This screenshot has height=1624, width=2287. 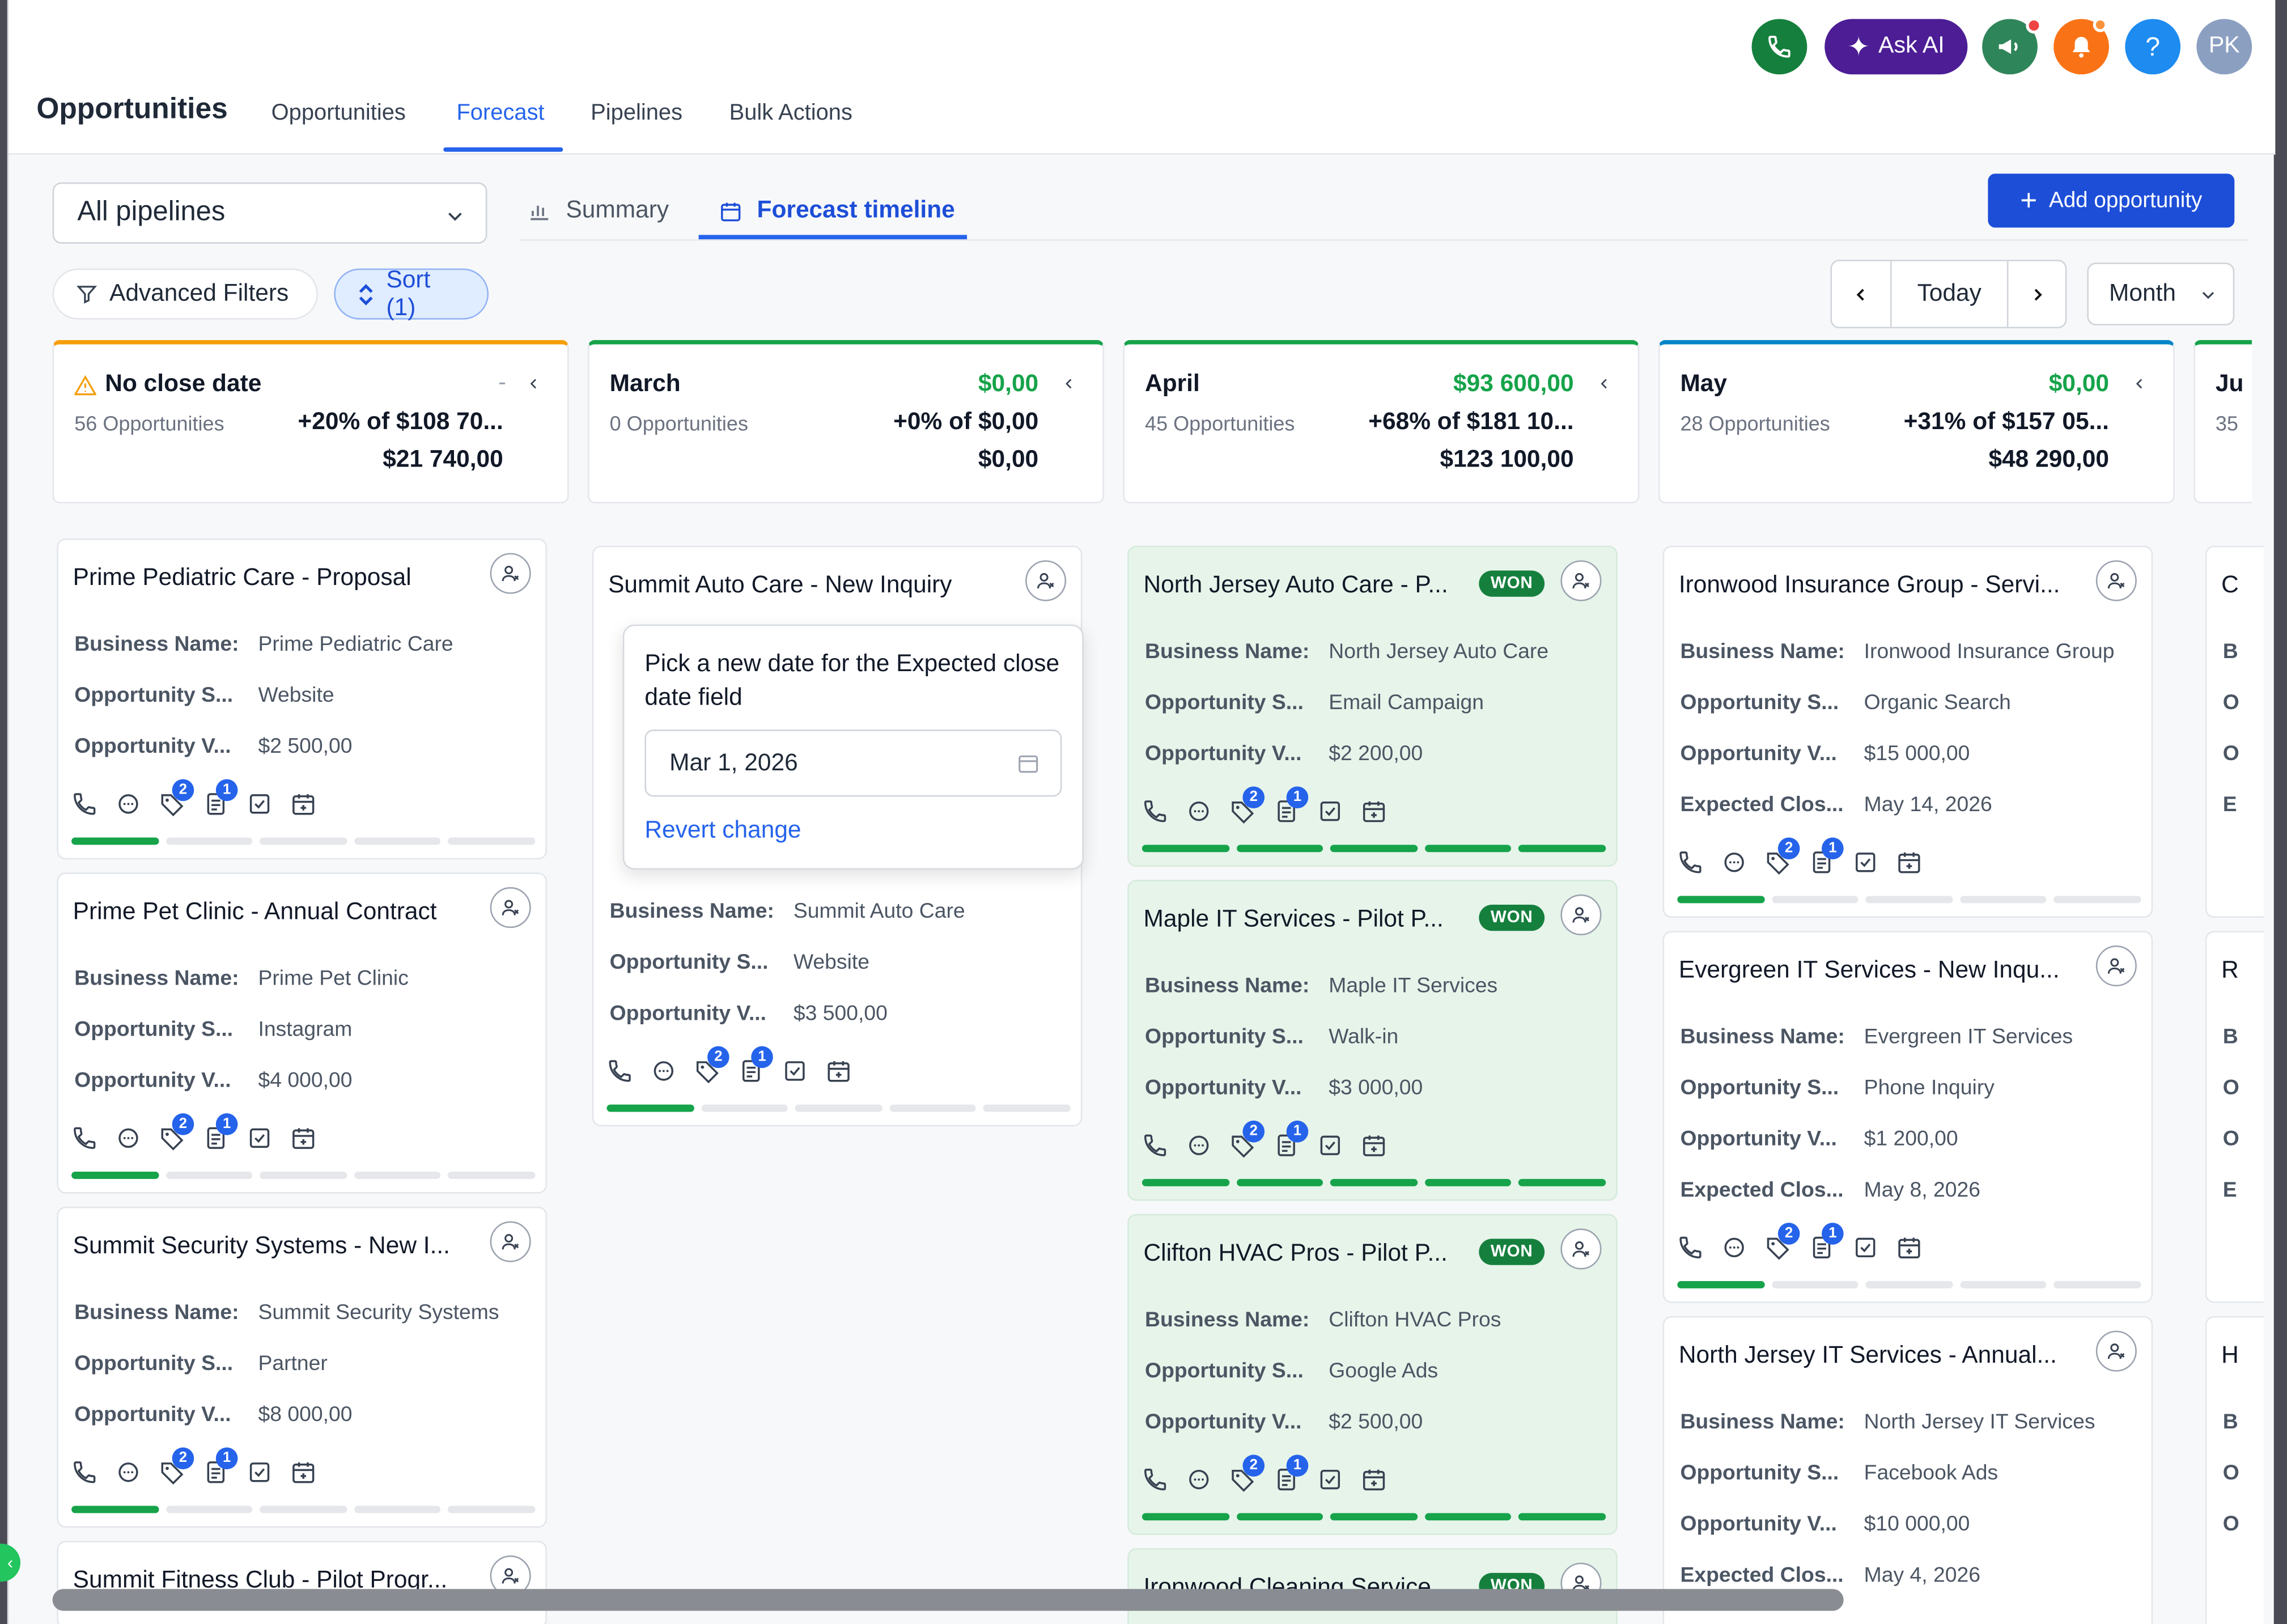 I want to click on card-title: Prime Pet Clinic - Annual Contract, so click(x=255, y=911).